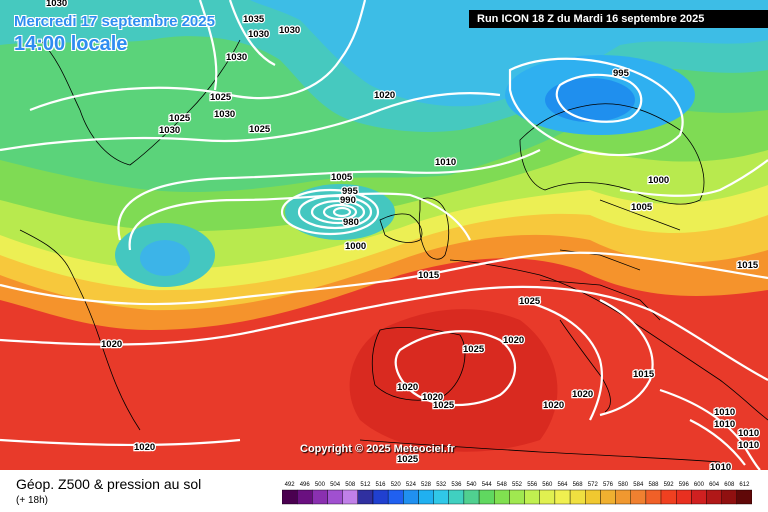  Describe the element at coordinates (140, 102) in the screenshot. I see `greenland-coast` at that location.